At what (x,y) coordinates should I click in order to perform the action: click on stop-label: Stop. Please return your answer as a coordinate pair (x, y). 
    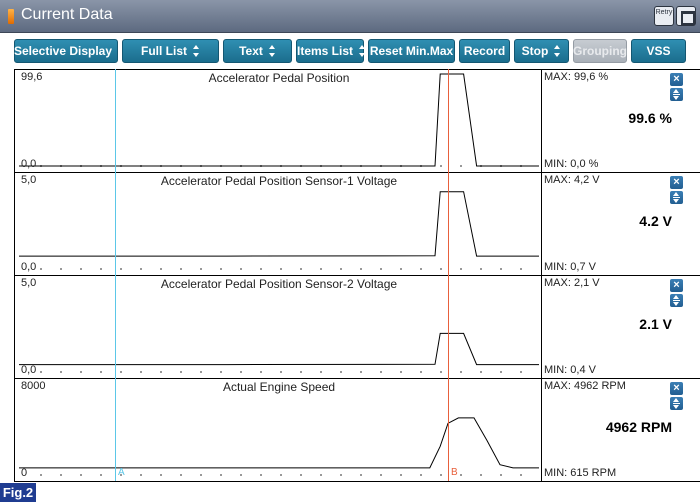
    Looking at the image, I should click on (535, 51).